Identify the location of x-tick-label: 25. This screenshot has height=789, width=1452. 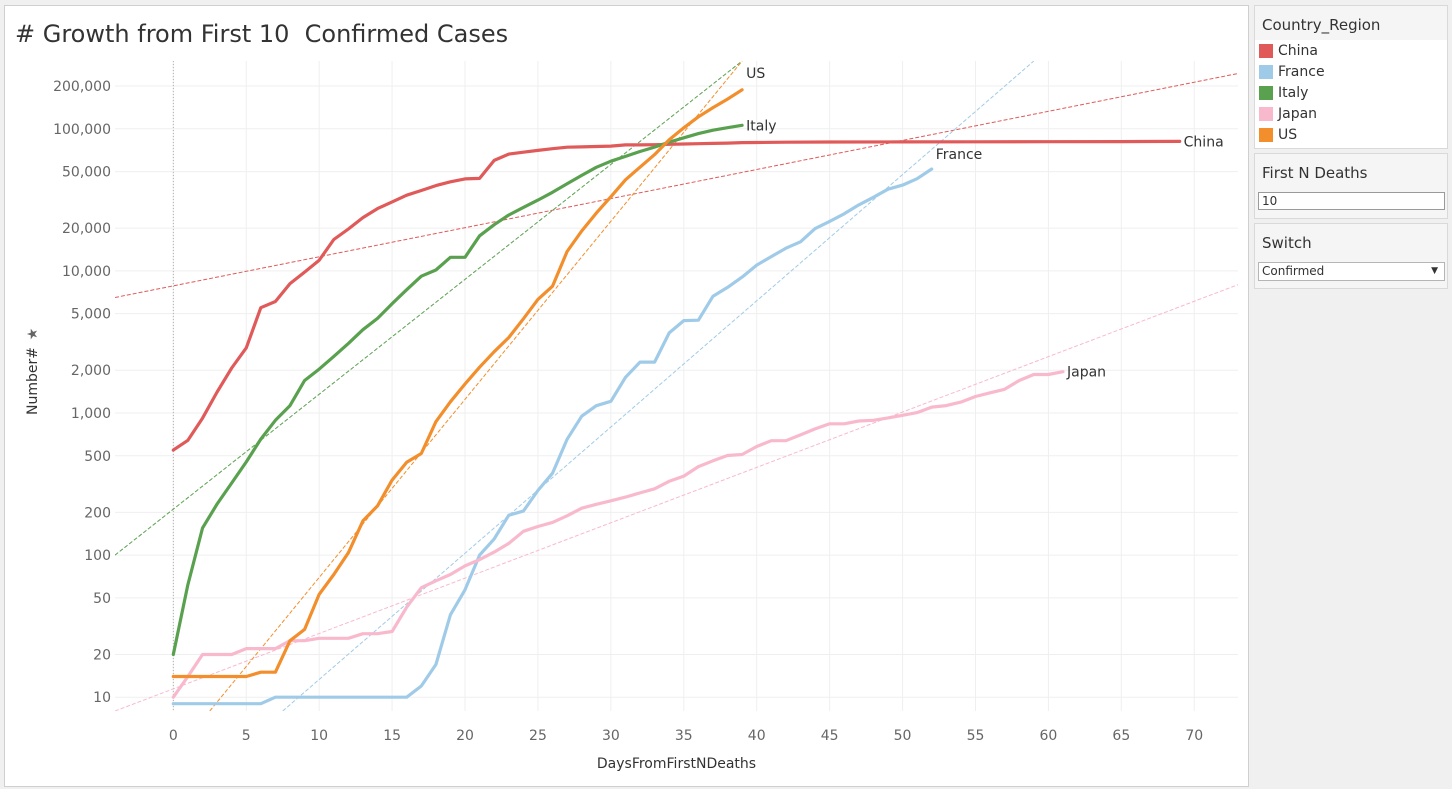
(538, 736).